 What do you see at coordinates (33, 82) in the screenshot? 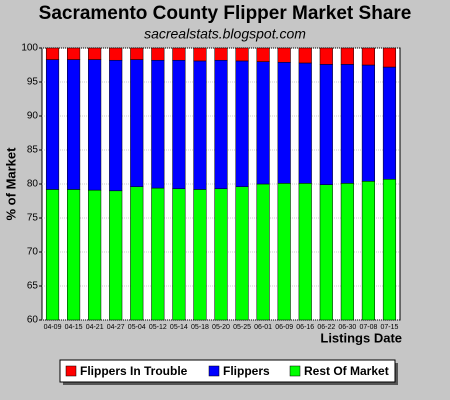
I see `y-tick-label: 95` at bounding box center [33, 82].